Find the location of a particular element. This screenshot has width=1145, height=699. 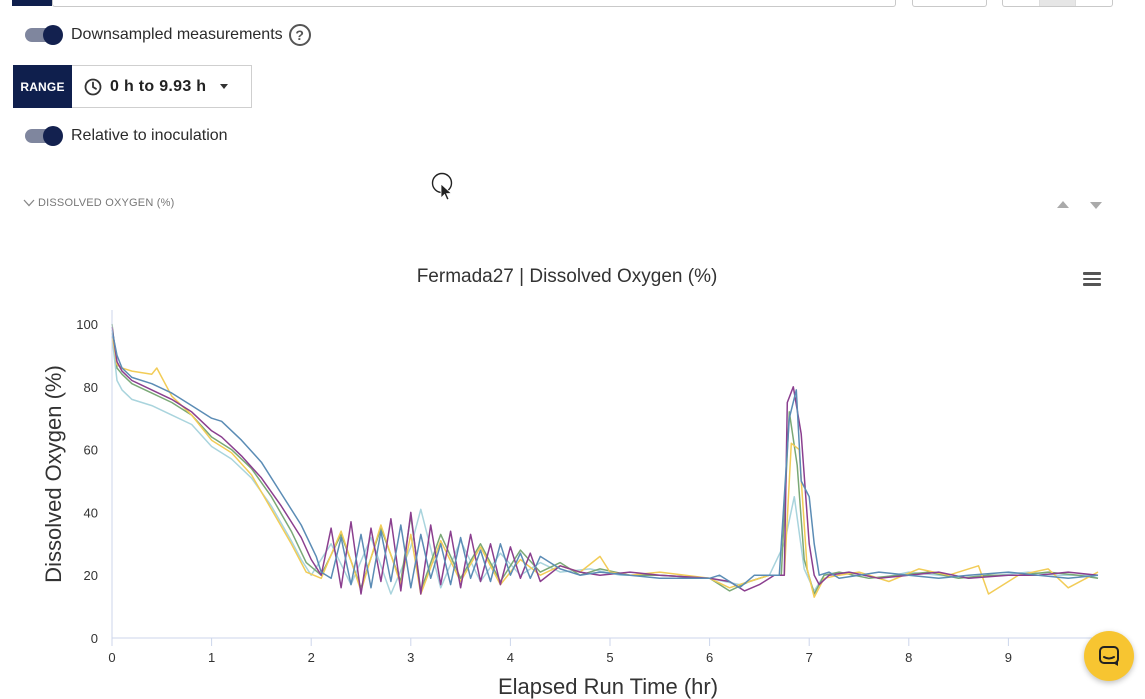

range-dropdown: 0 h to 9.93 h is located at coordinates (162, 86).